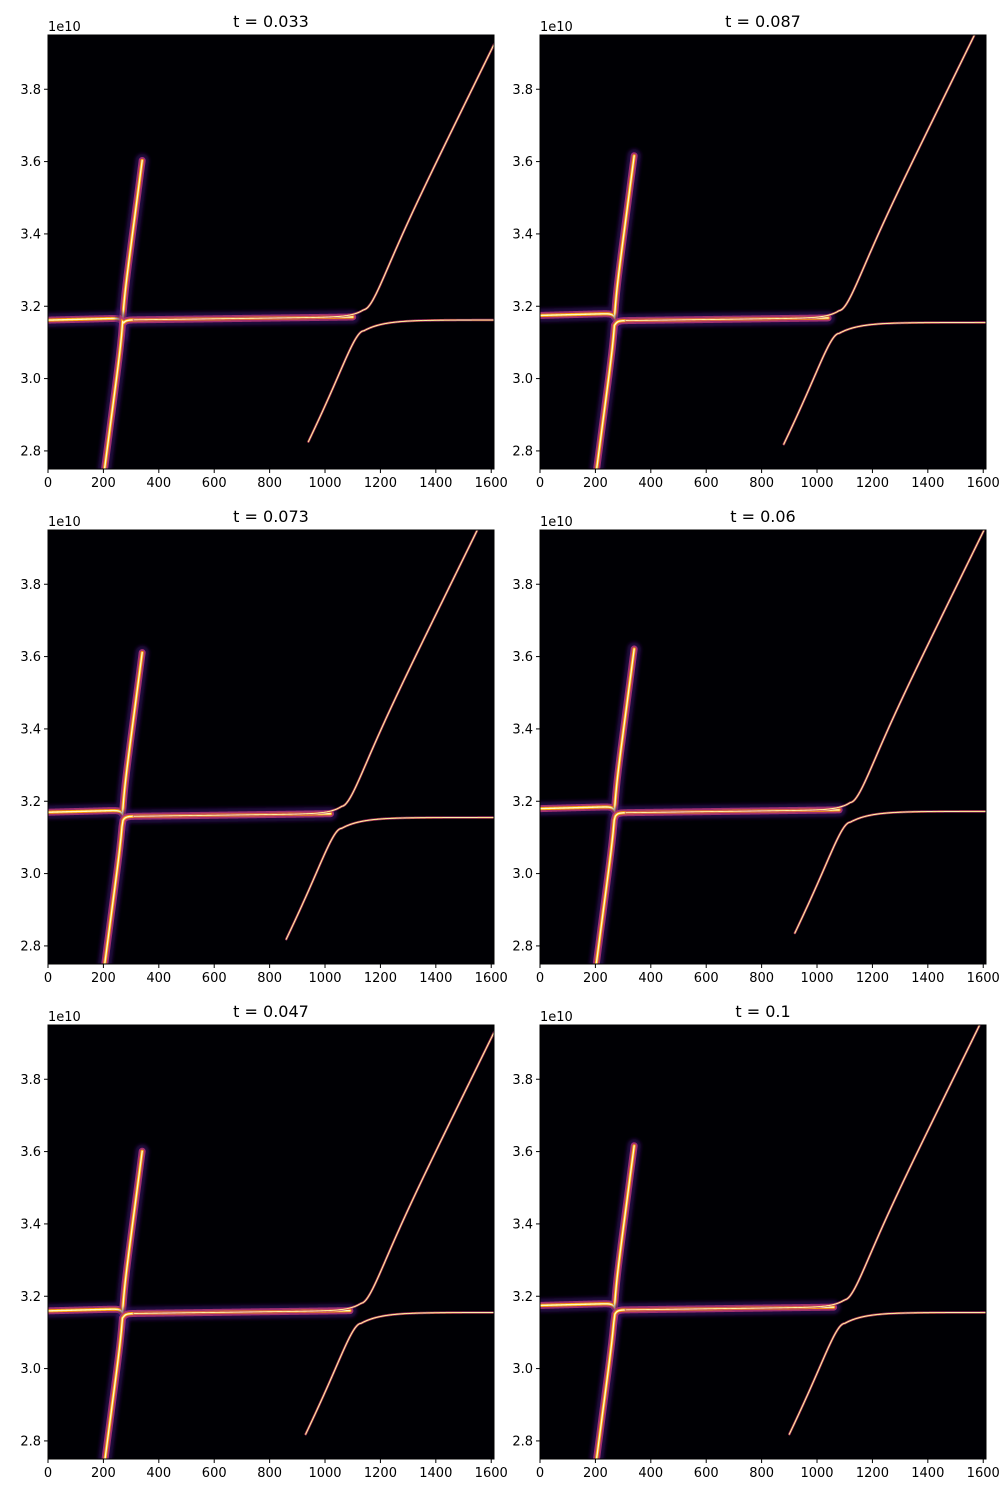 The image size is (1000, 1500). What do you see at coordinates (763, 21) in the screenshot?
I see `panel-title: t = 0.087` at bounding box center [763, 21].